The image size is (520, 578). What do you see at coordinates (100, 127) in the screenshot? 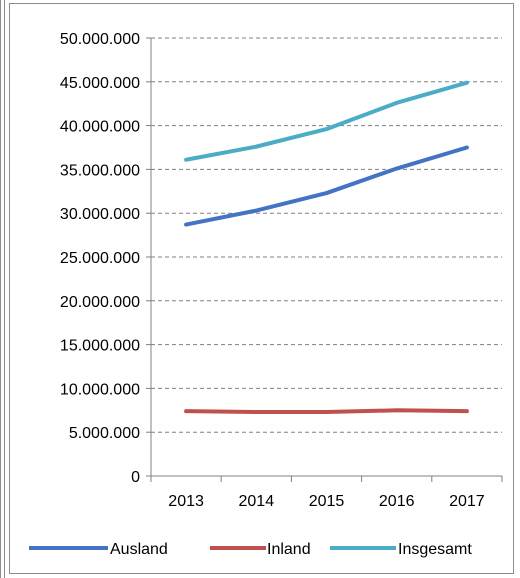
I see `y-tick-label: 40.000.000` at bounding box center [100, 127].